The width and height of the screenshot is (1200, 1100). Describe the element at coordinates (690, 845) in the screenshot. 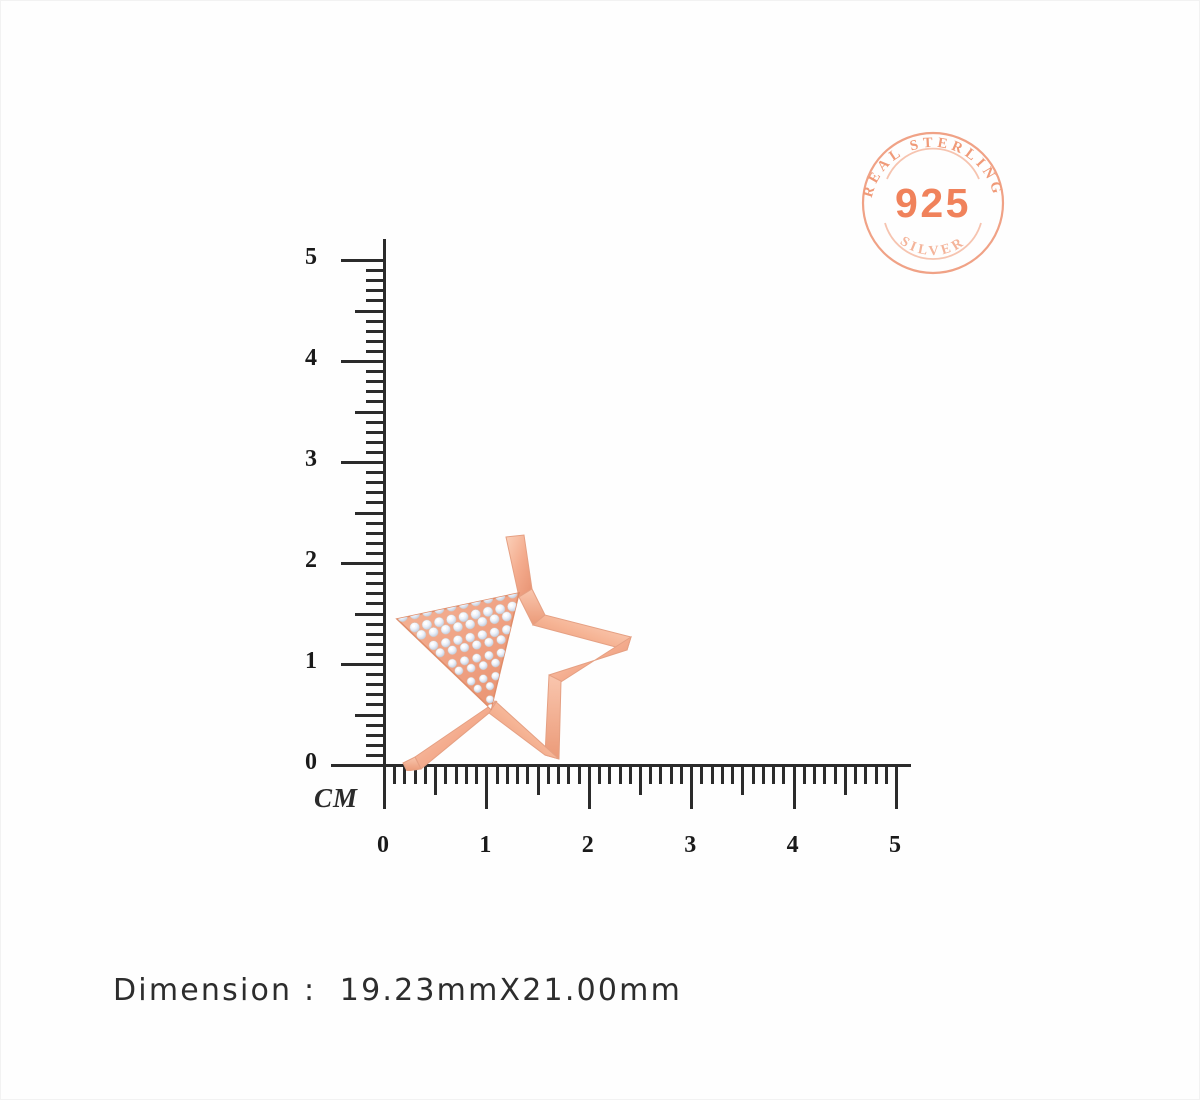

I see `horizontal-ruler-label: 3` at that location.